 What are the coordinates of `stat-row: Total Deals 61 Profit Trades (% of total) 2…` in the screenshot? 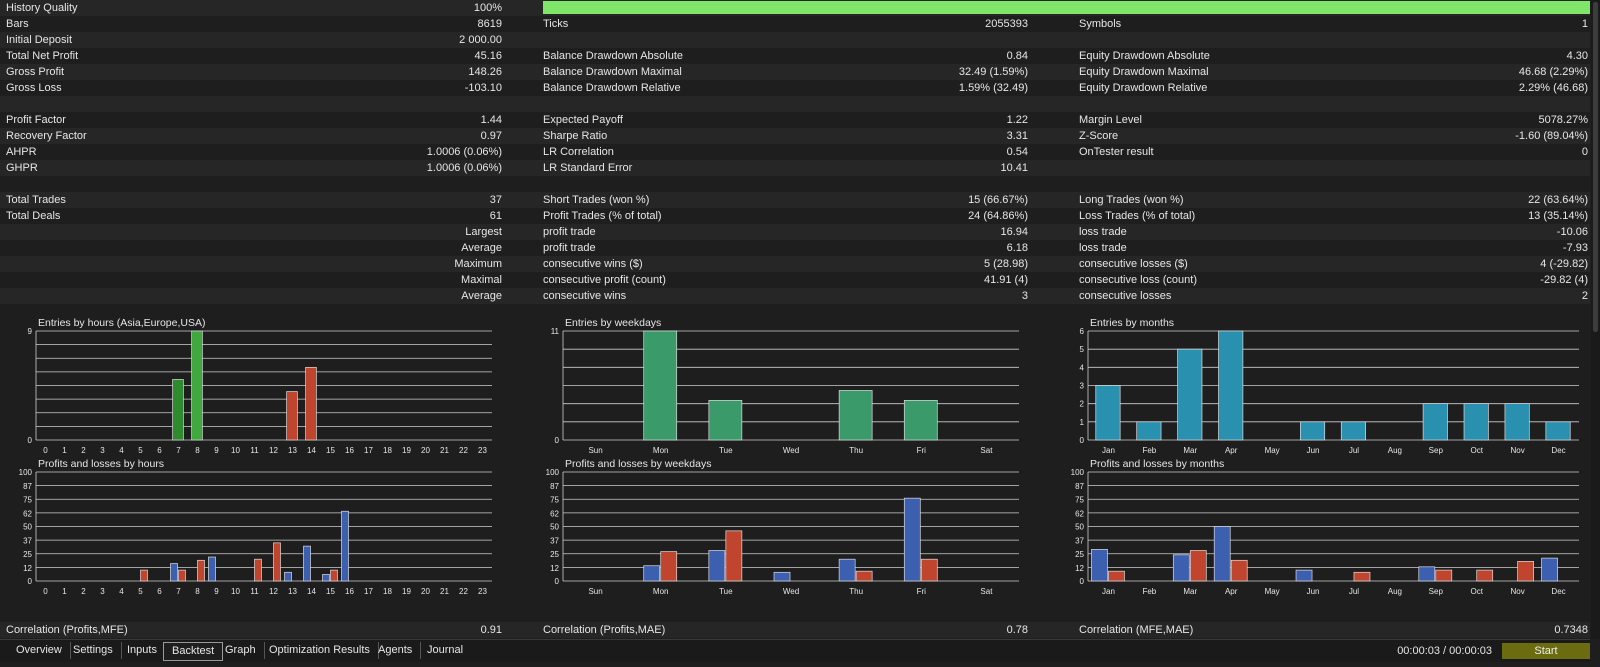 It's located at (795, 216).